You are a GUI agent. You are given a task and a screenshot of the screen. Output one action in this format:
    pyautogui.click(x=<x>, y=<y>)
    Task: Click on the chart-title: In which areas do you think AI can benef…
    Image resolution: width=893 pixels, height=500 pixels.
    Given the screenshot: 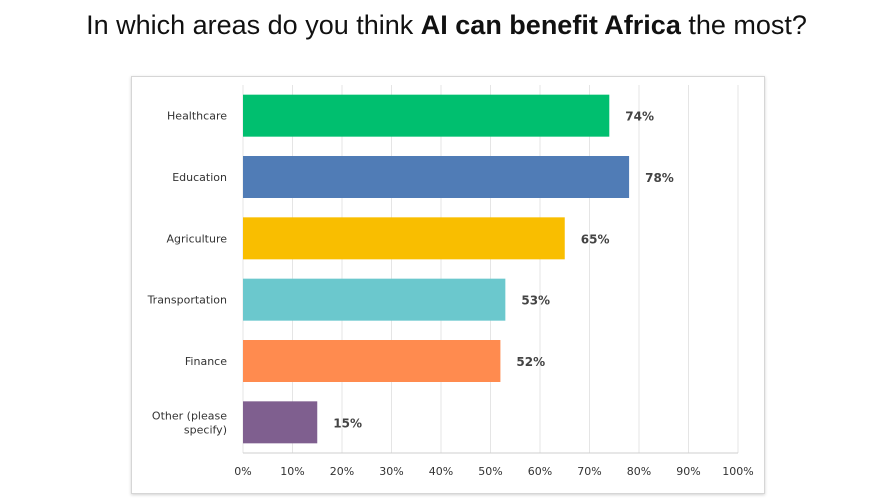 What is the action you would take?
    pyautogui.click(x=446, y=25)
    